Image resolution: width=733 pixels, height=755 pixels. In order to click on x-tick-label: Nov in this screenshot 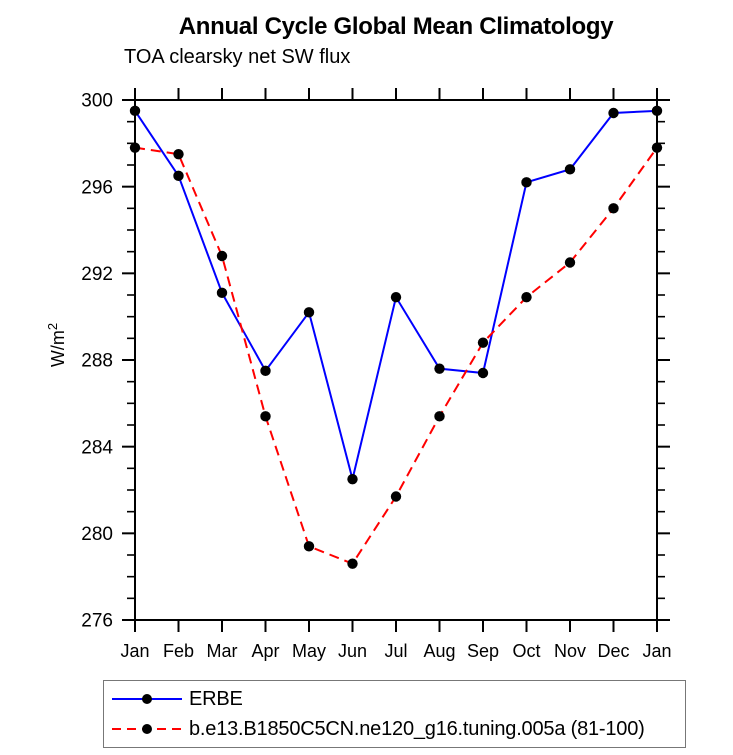, I will do `click(570, 651)`.